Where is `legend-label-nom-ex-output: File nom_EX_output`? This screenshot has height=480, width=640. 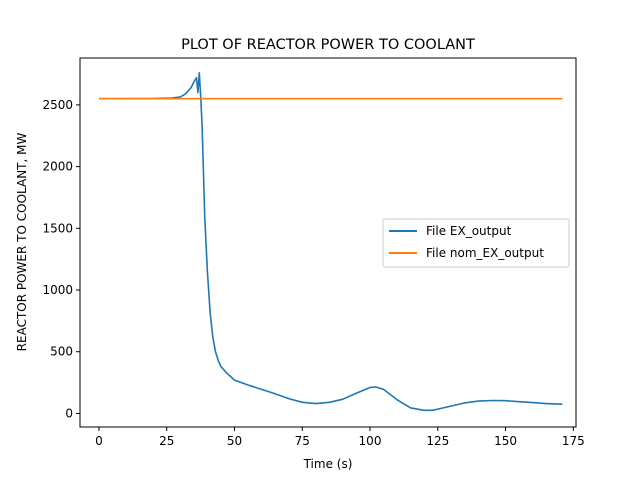 legend-label-nom-ex-output: File nom_EX_output is located at coordinates (485, 253).